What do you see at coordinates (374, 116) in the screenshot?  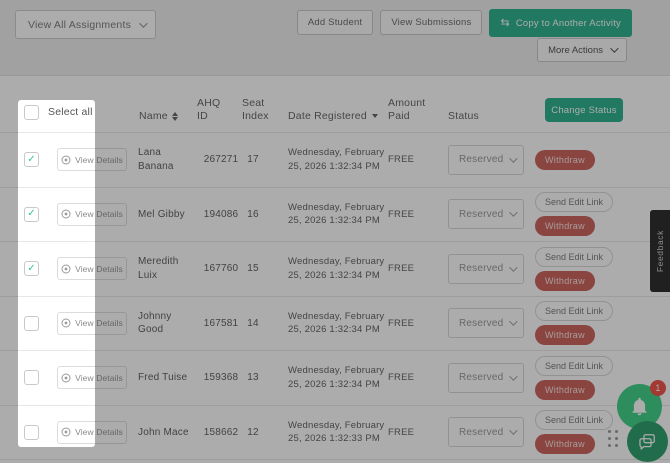 I see `sort-caret-icon` at bounding box center [374, 116].